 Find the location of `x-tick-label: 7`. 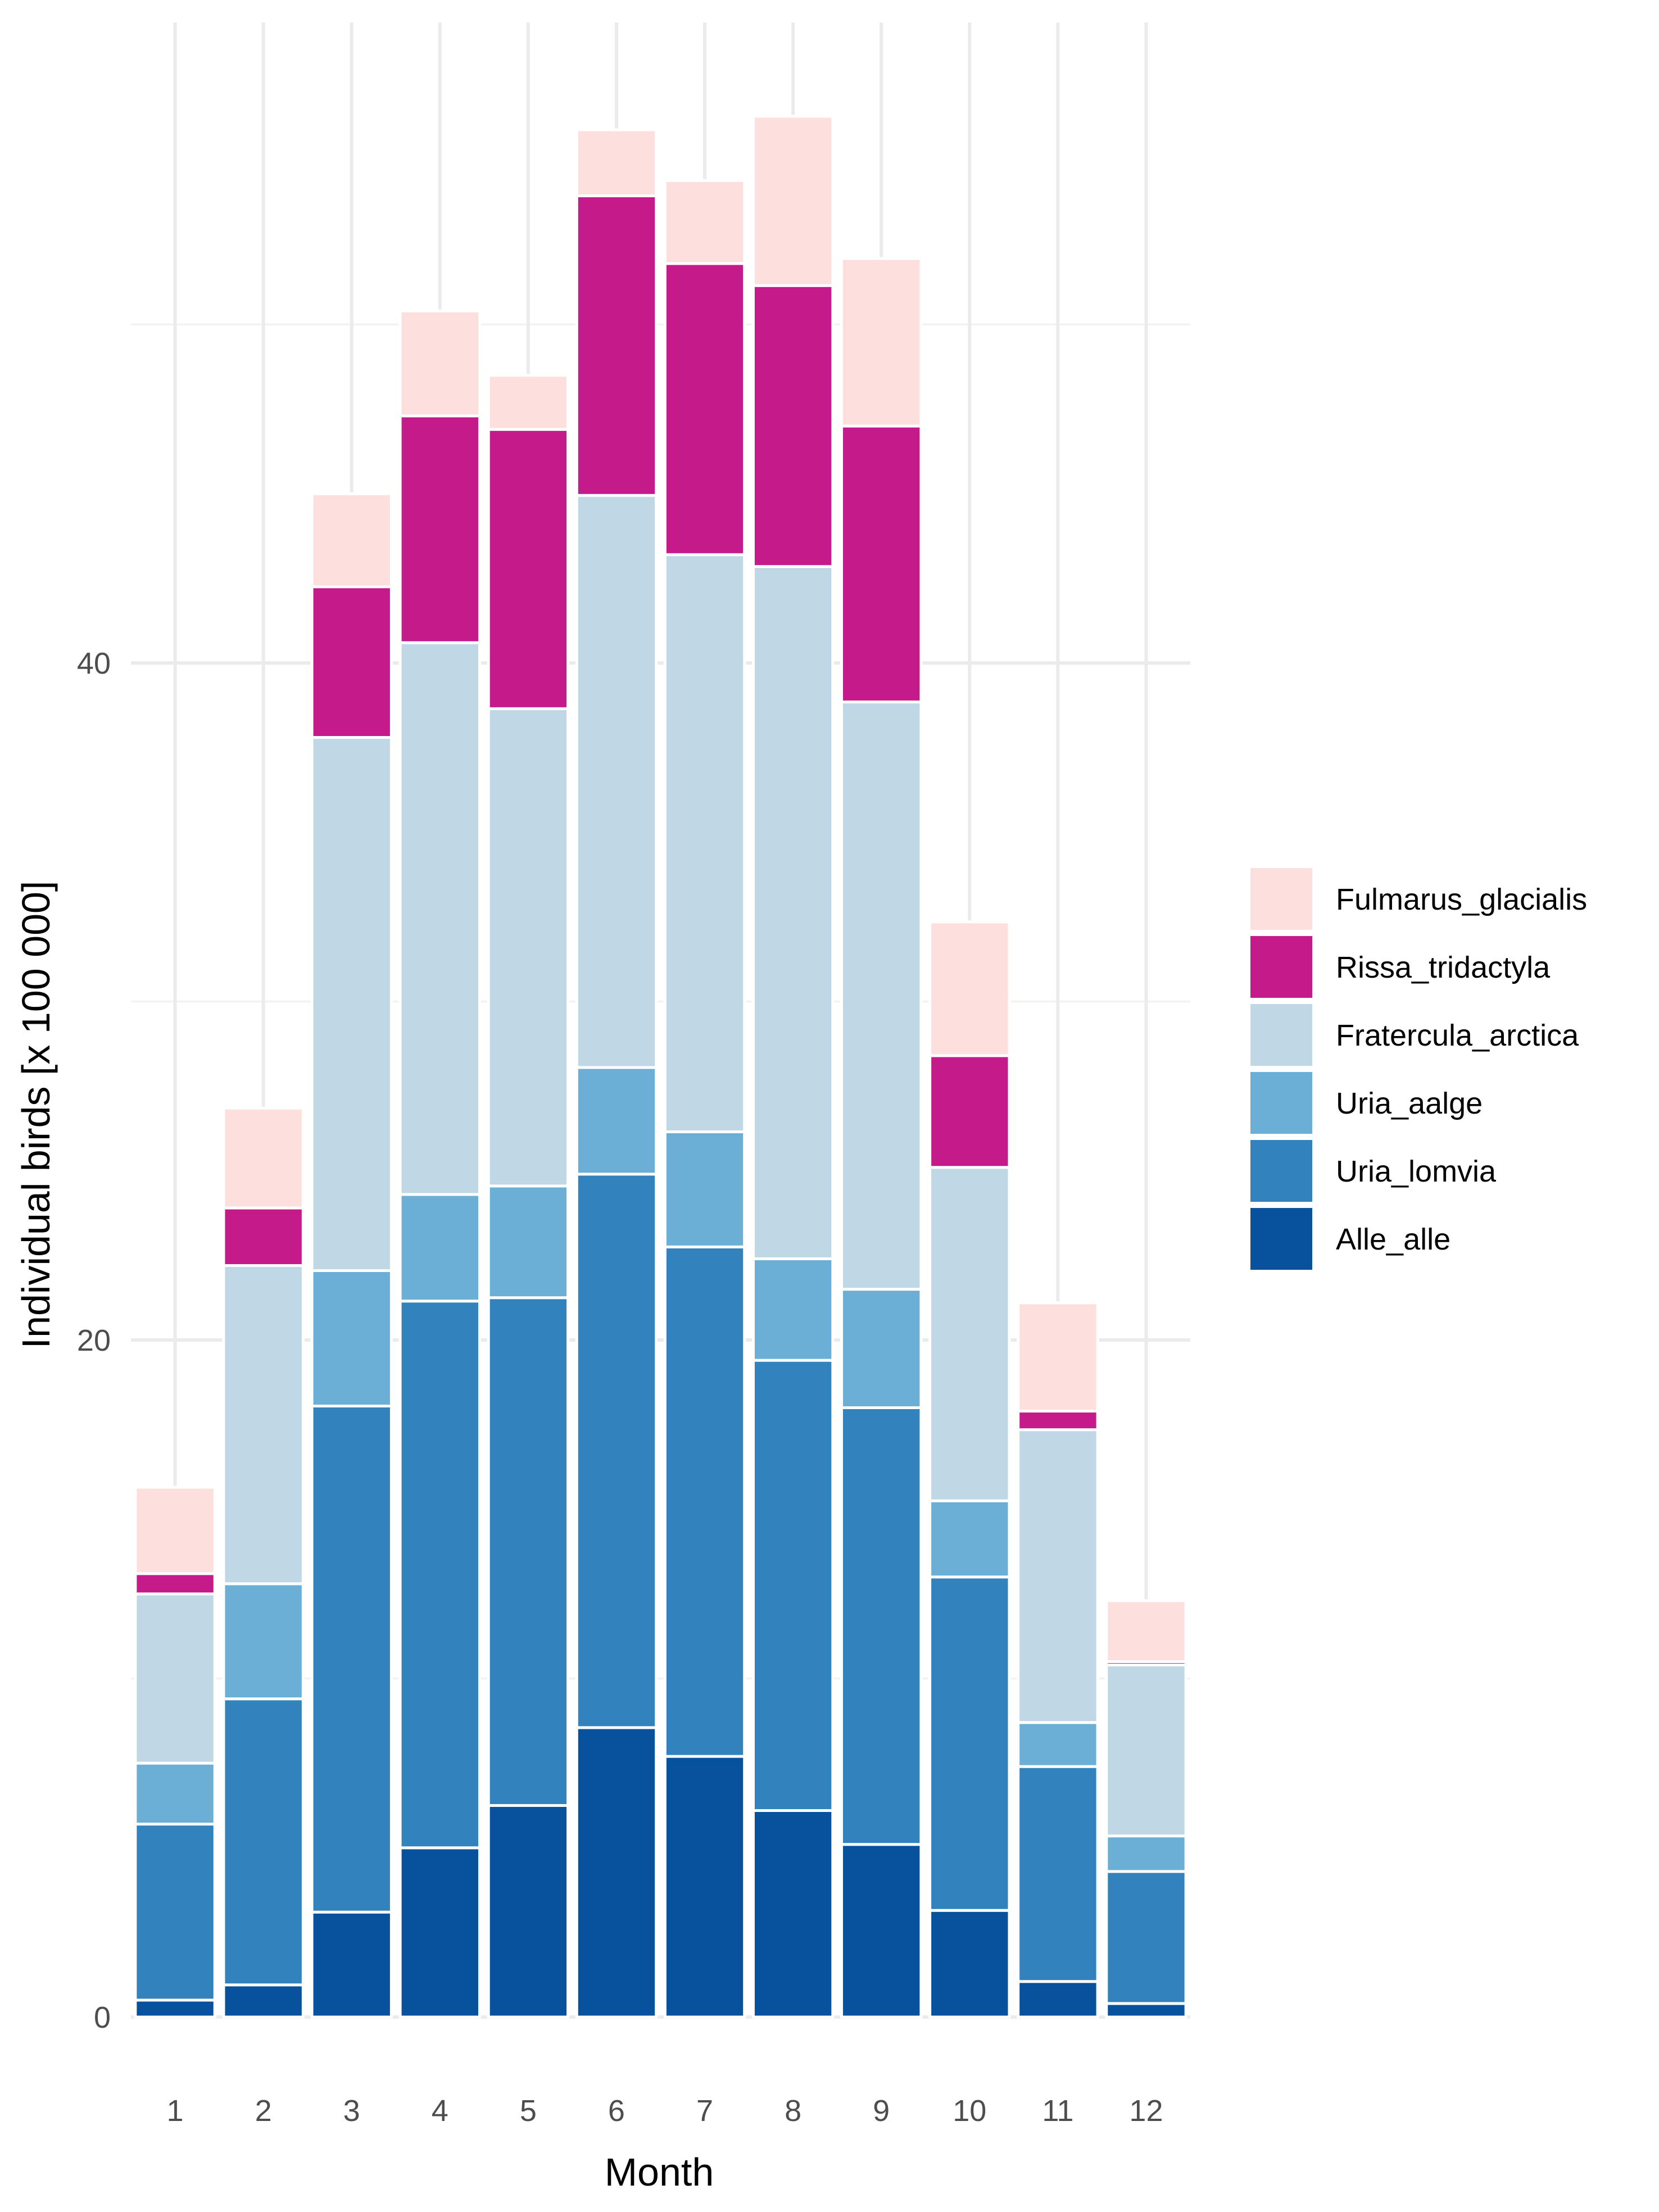

x-tick-label: 7 is located at coordinates (705, 2111).